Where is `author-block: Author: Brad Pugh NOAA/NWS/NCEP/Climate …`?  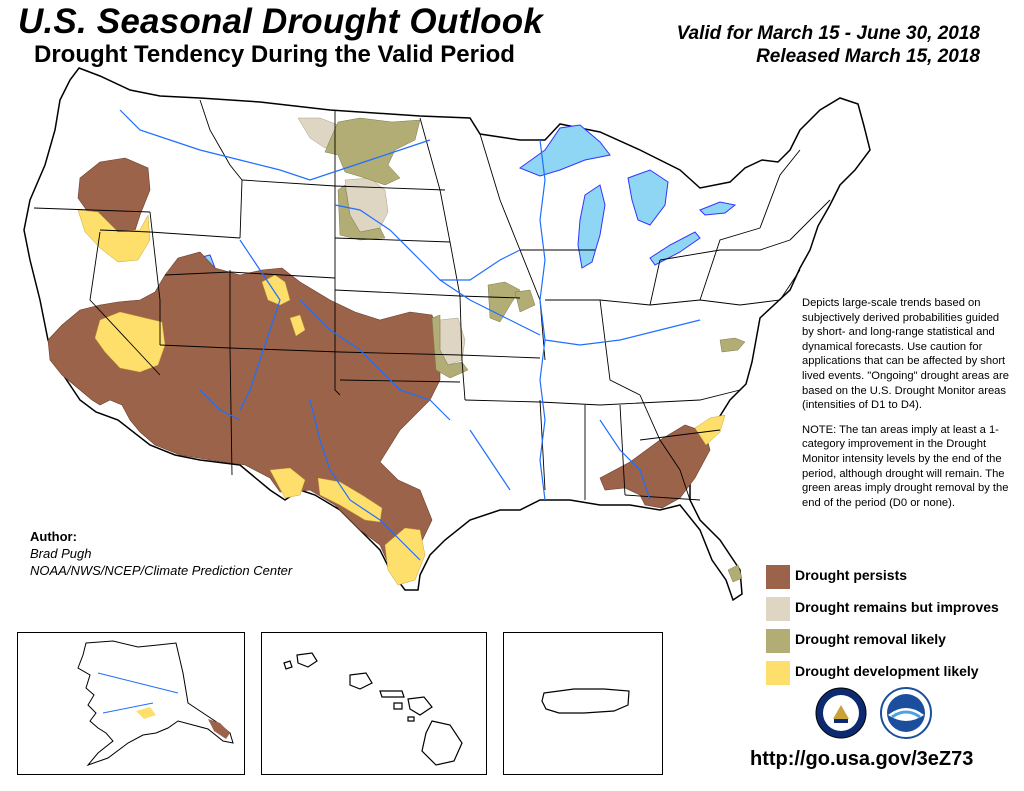 author-block: Author: Brad Pugh NOAA/NWS/NCEP/Climate … is located at coordinates (161, 553).